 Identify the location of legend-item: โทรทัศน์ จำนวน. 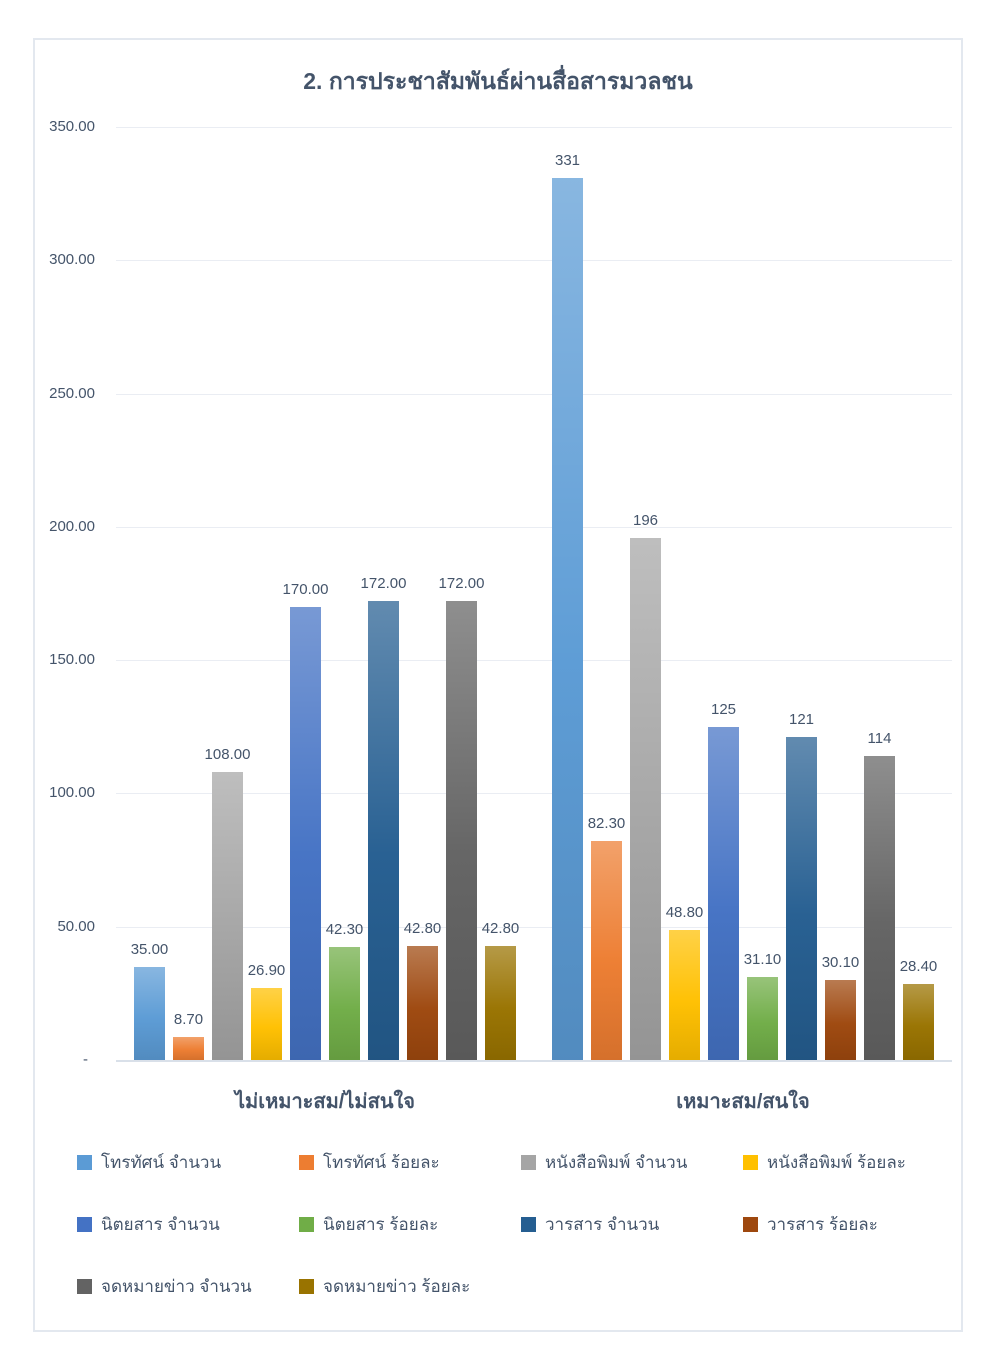
(188, 1162).